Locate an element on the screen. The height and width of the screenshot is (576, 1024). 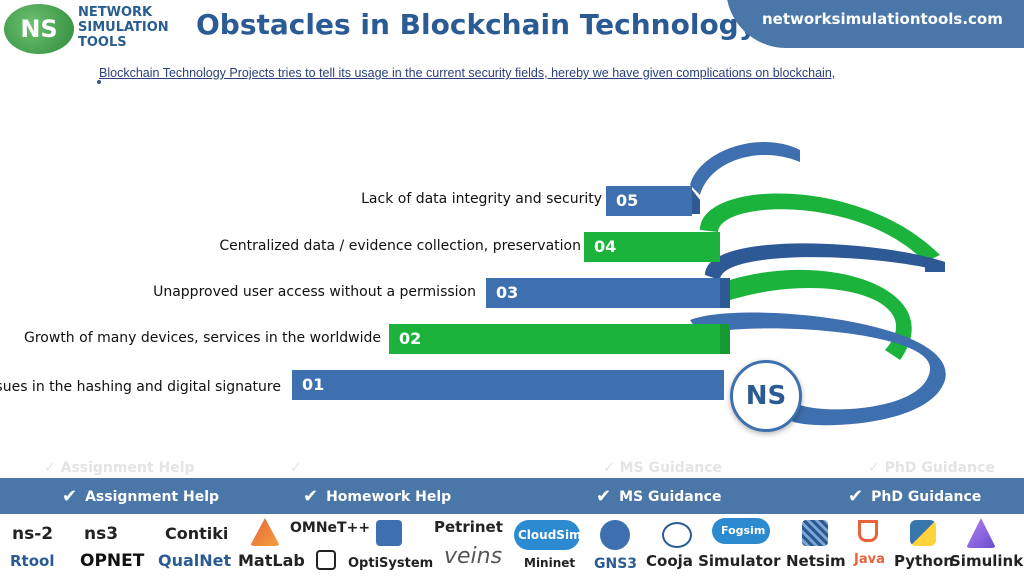
cloudsim-cloud-icon is located at coordinates (547, 535).